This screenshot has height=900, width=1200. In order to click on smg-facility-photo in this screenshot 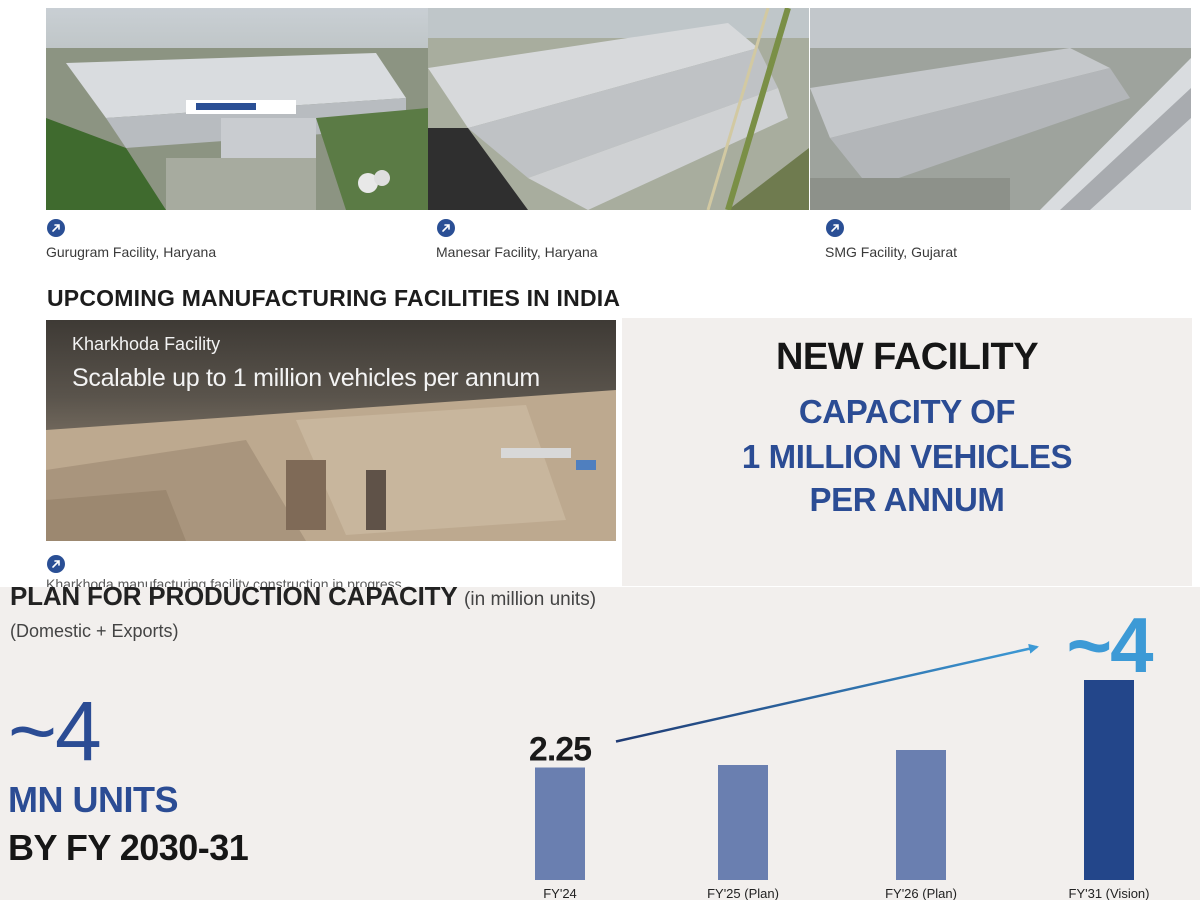, I will do `click(1000, 109)`.